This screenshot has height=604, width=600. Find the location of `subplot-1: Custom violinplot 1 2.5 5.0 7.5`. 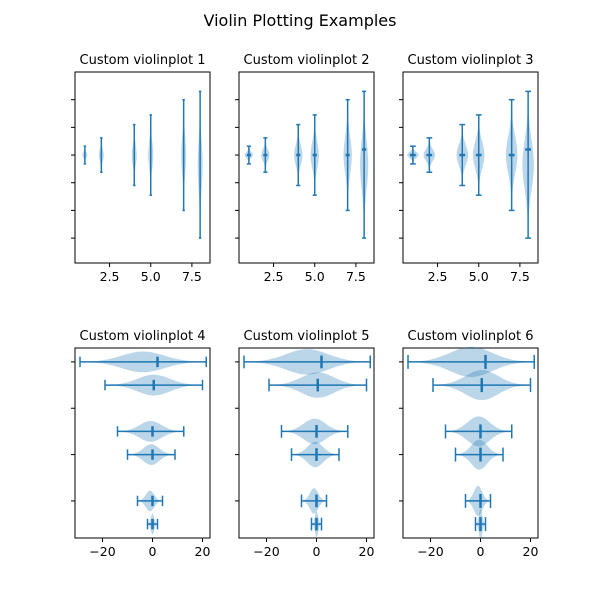

subplot-1: Custom violinplot 1 2.5 5.0 7.5 is located at coordinates (141, 168).